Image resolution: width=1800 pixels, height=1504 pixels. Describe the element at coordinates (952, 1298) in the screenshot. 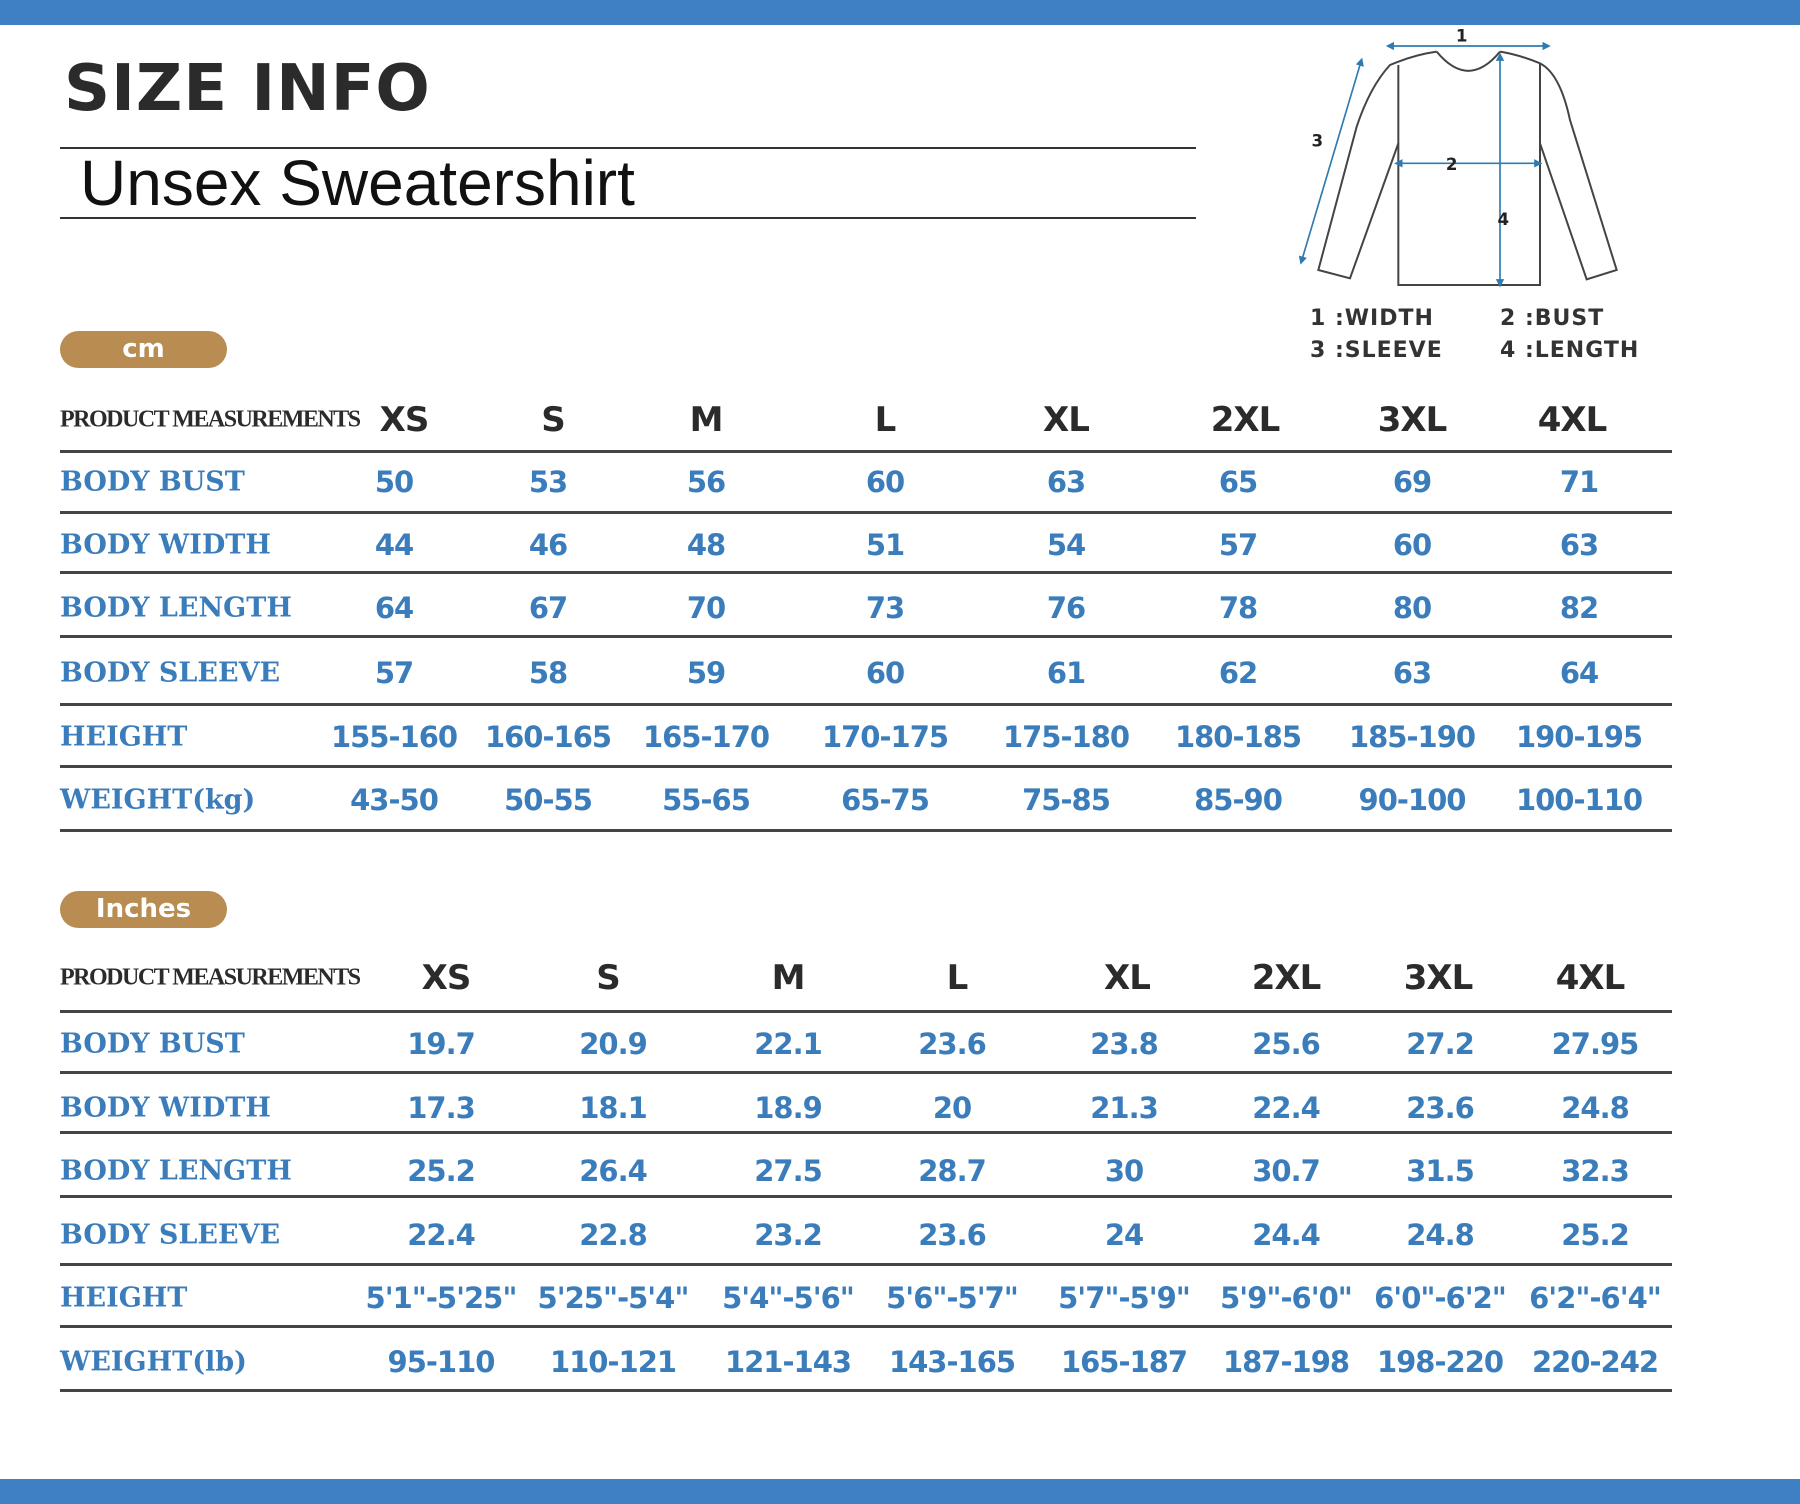

I see `table-cell: 5'6"-5'7"` at that location.